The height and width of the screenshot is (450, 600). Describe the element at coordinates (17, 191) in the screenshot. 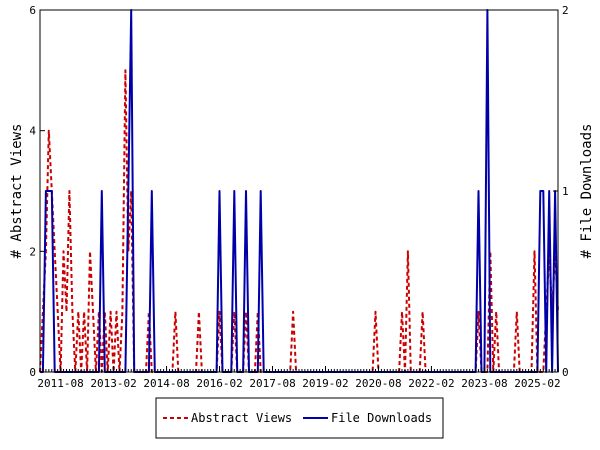

I see `y-axis-left-title: # Abstract Views` at that location.